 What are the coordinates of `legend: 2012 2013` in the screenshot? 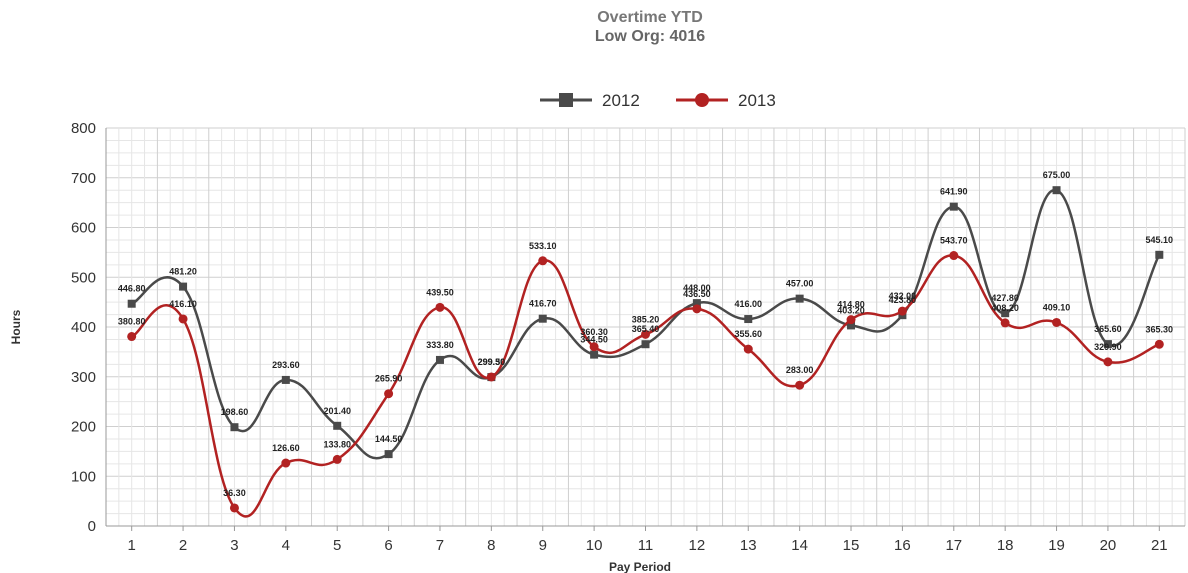 It's located at (658, 100).